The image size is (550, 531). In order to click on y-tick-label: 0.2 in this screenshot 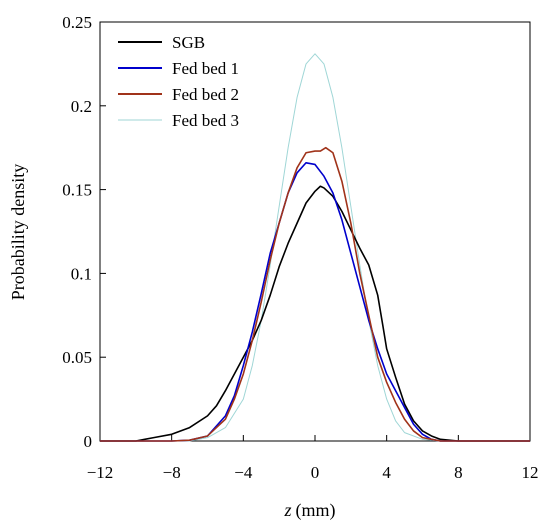, I will do `click(81, 106)`.